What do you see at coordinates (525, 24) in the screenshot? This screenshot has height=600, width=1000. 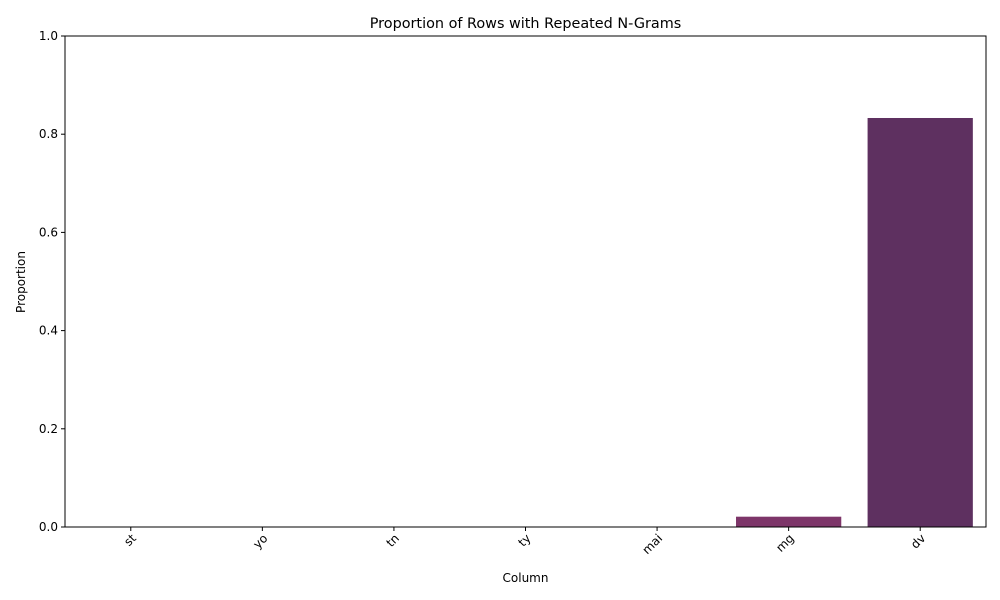 I see `chart-title: Proportion of Rows with Repeated N-Grams` at bounding box center [525, 24].